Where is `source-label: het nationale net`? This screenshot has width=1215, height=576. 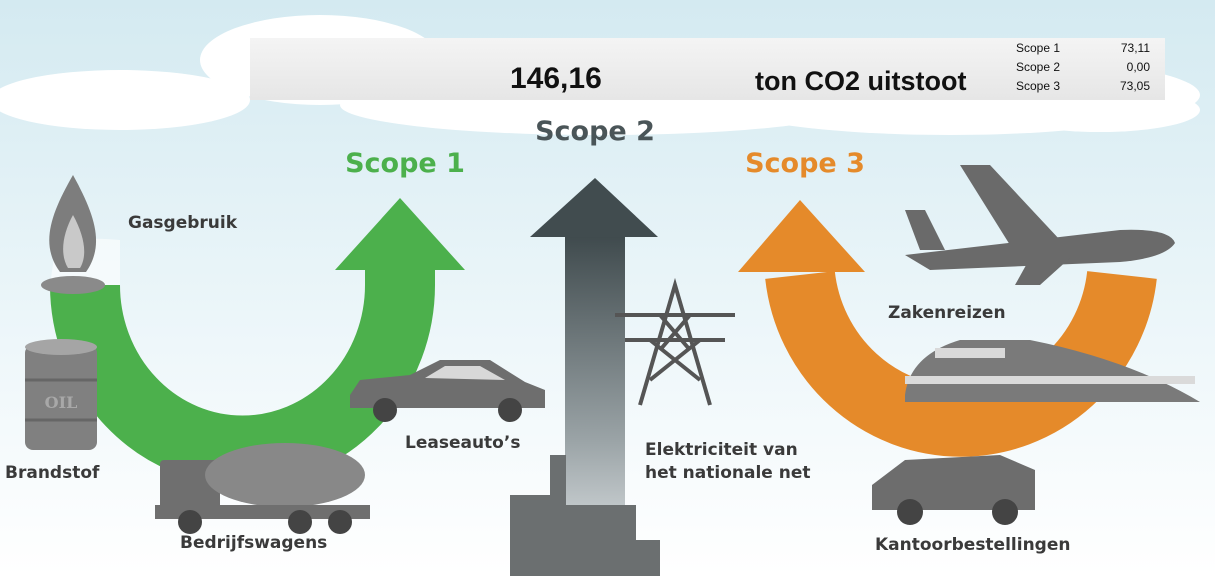 source-label: het nationale net is located at coordinates (728, 473).